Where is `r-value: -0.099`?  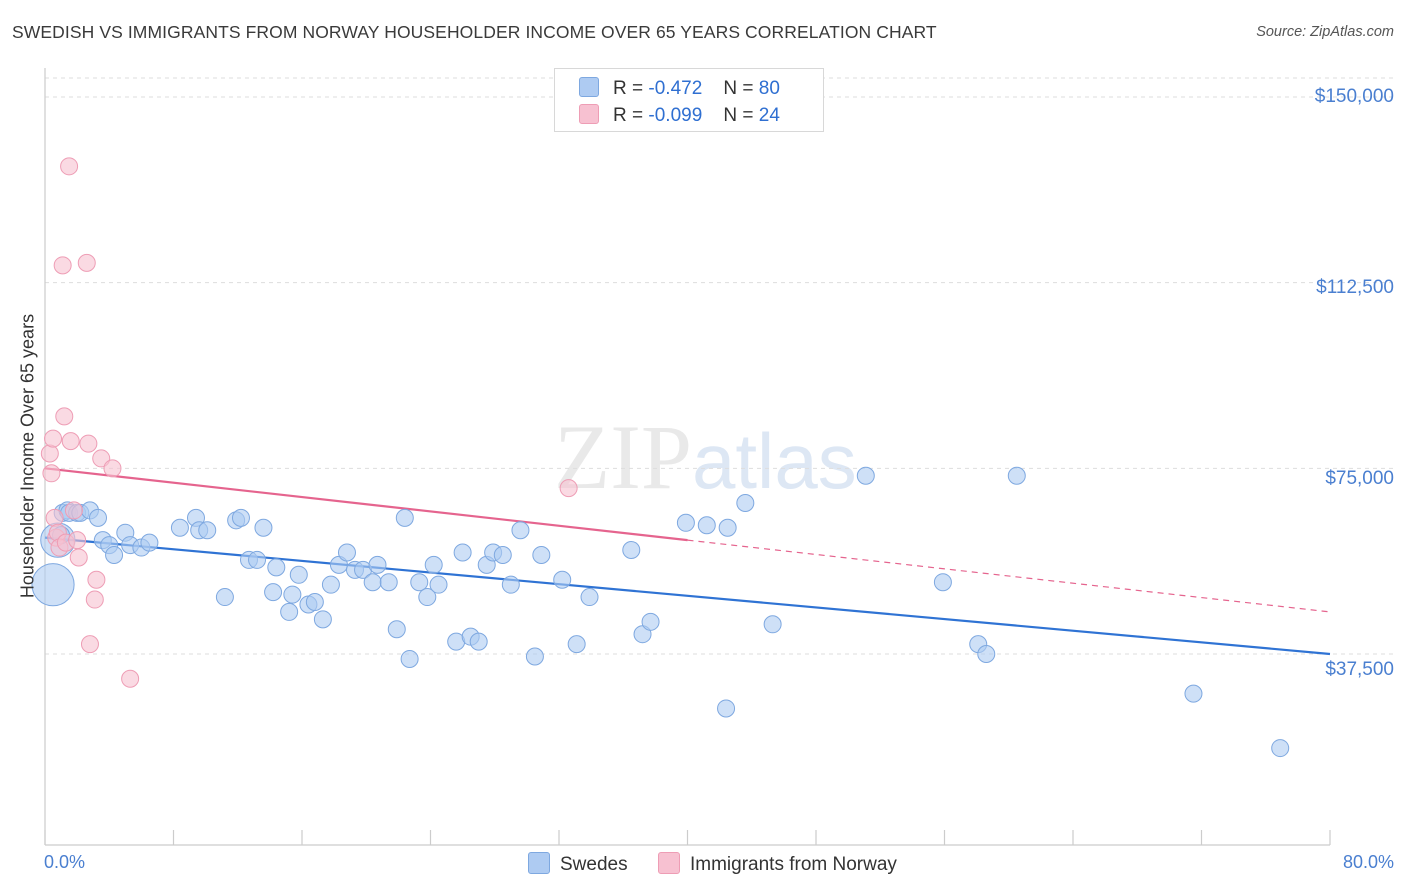 r-value: -0.099 is located at coordinates (675, 115).